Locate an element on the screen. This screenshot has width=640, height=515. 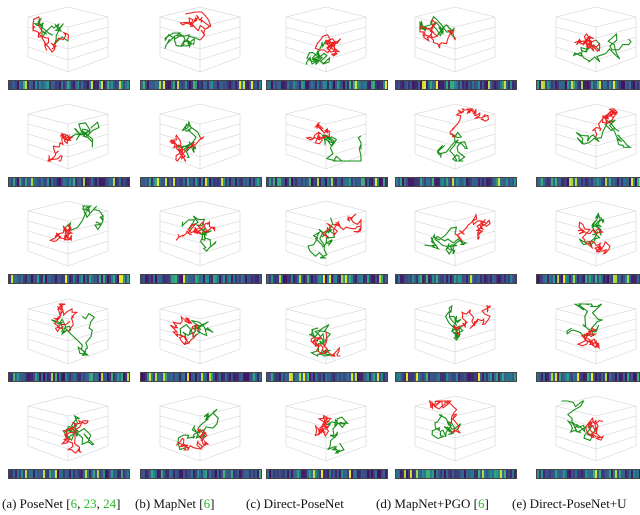
subfigure-caption: (b) MapNet [6] is located at coordinates (175, 503).